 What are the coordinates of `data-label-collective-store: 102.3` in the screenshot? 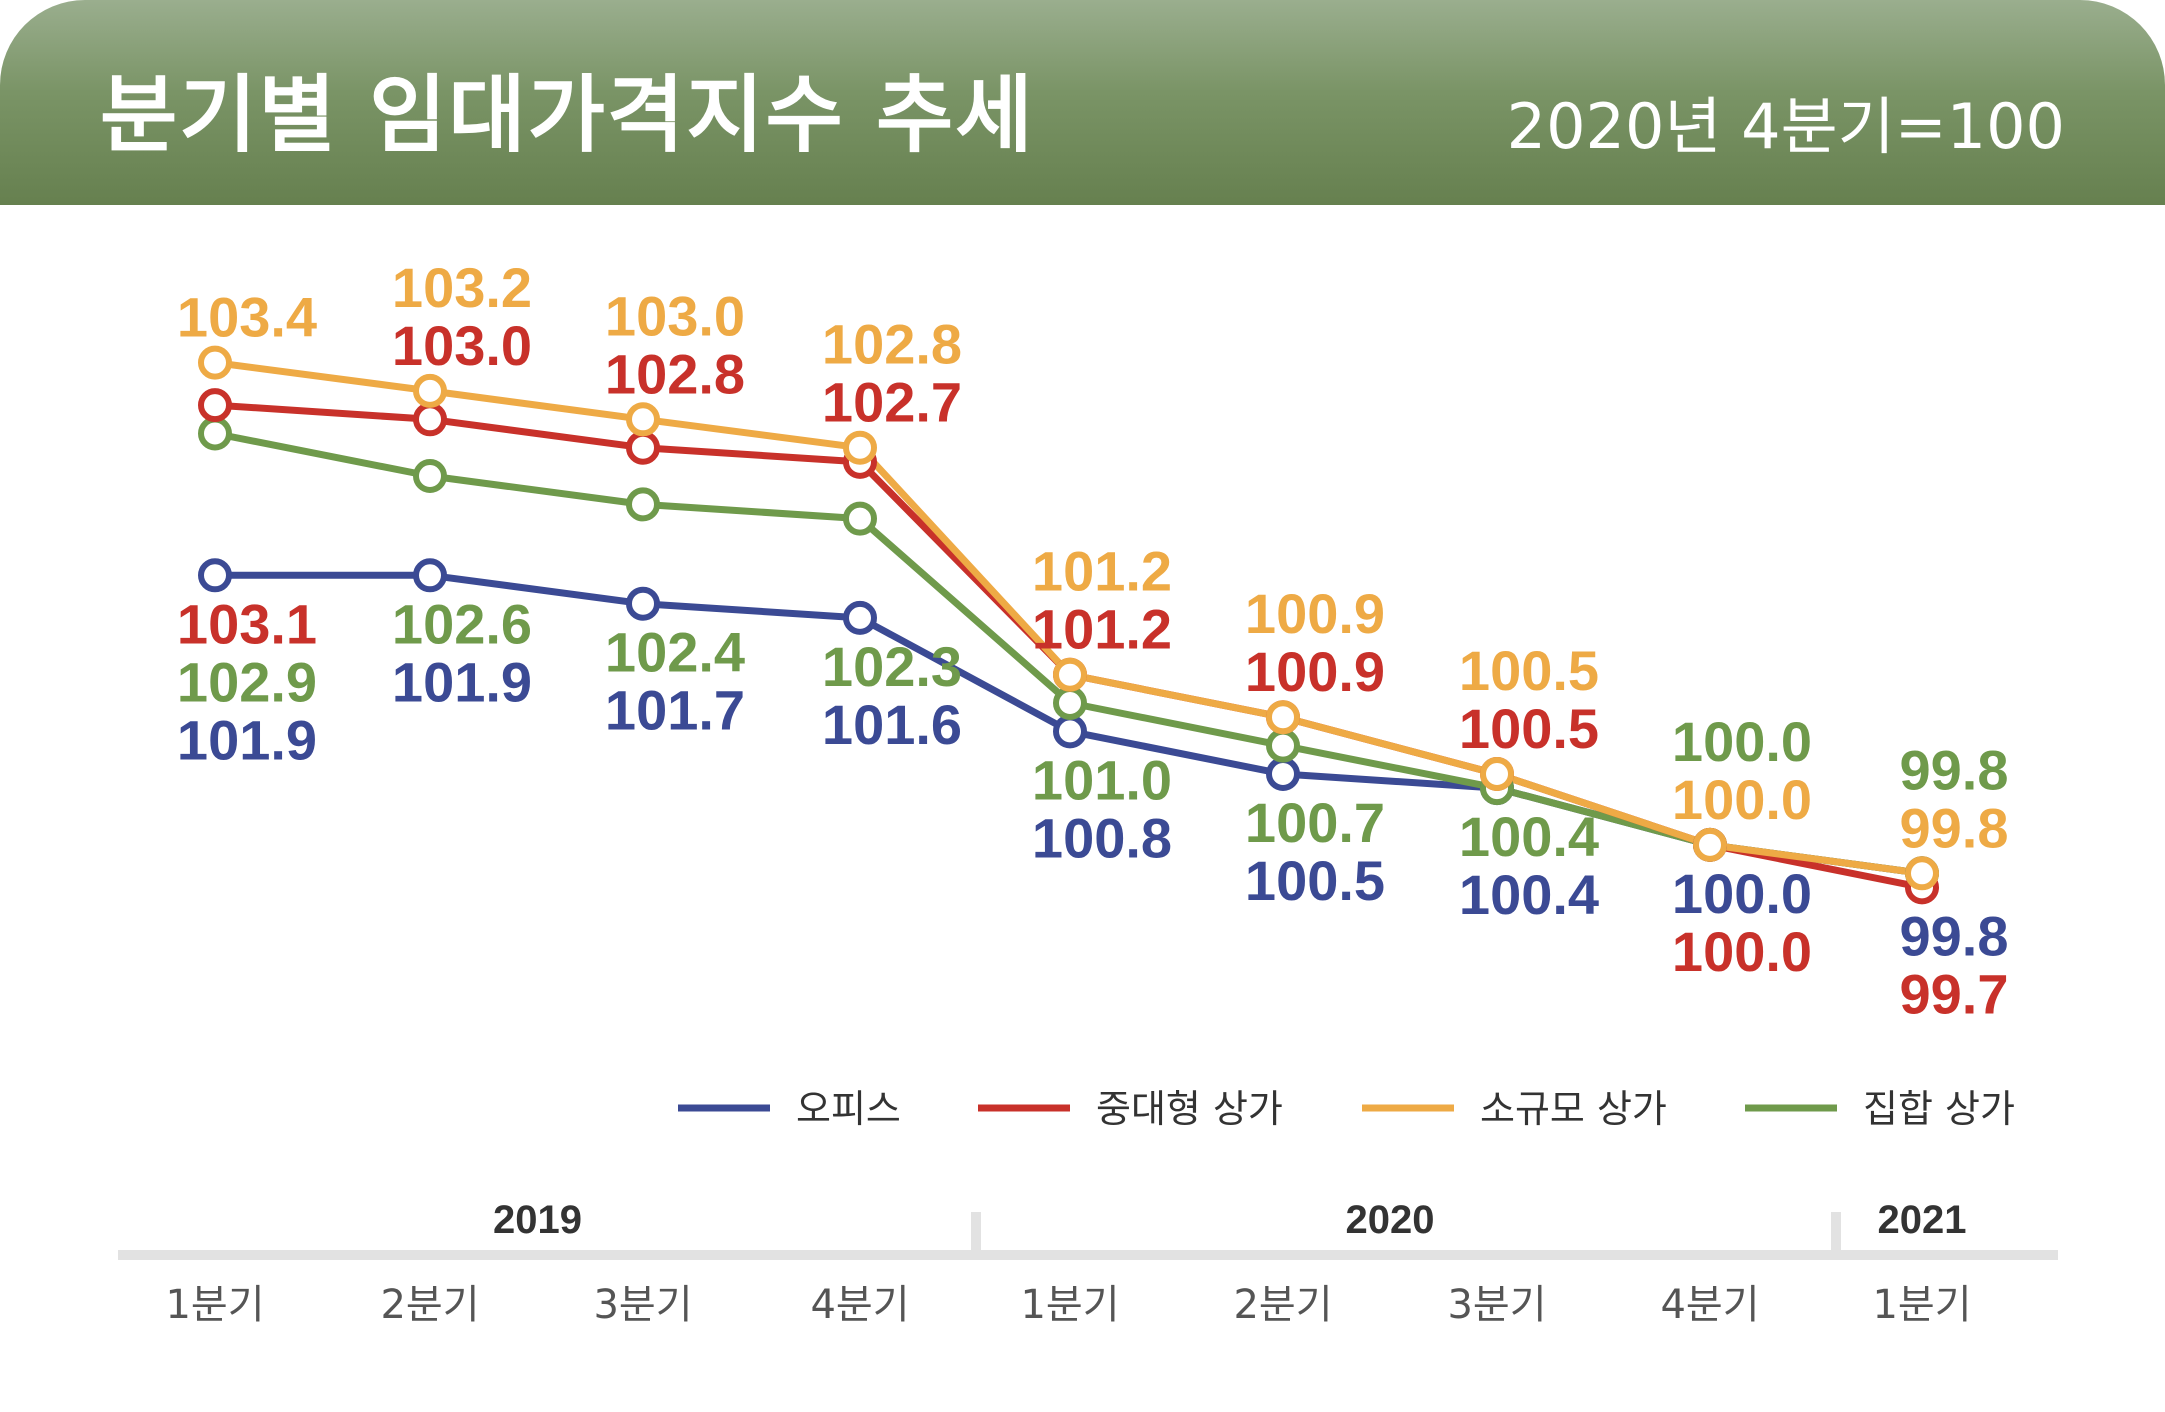 It's located at (892, 666).